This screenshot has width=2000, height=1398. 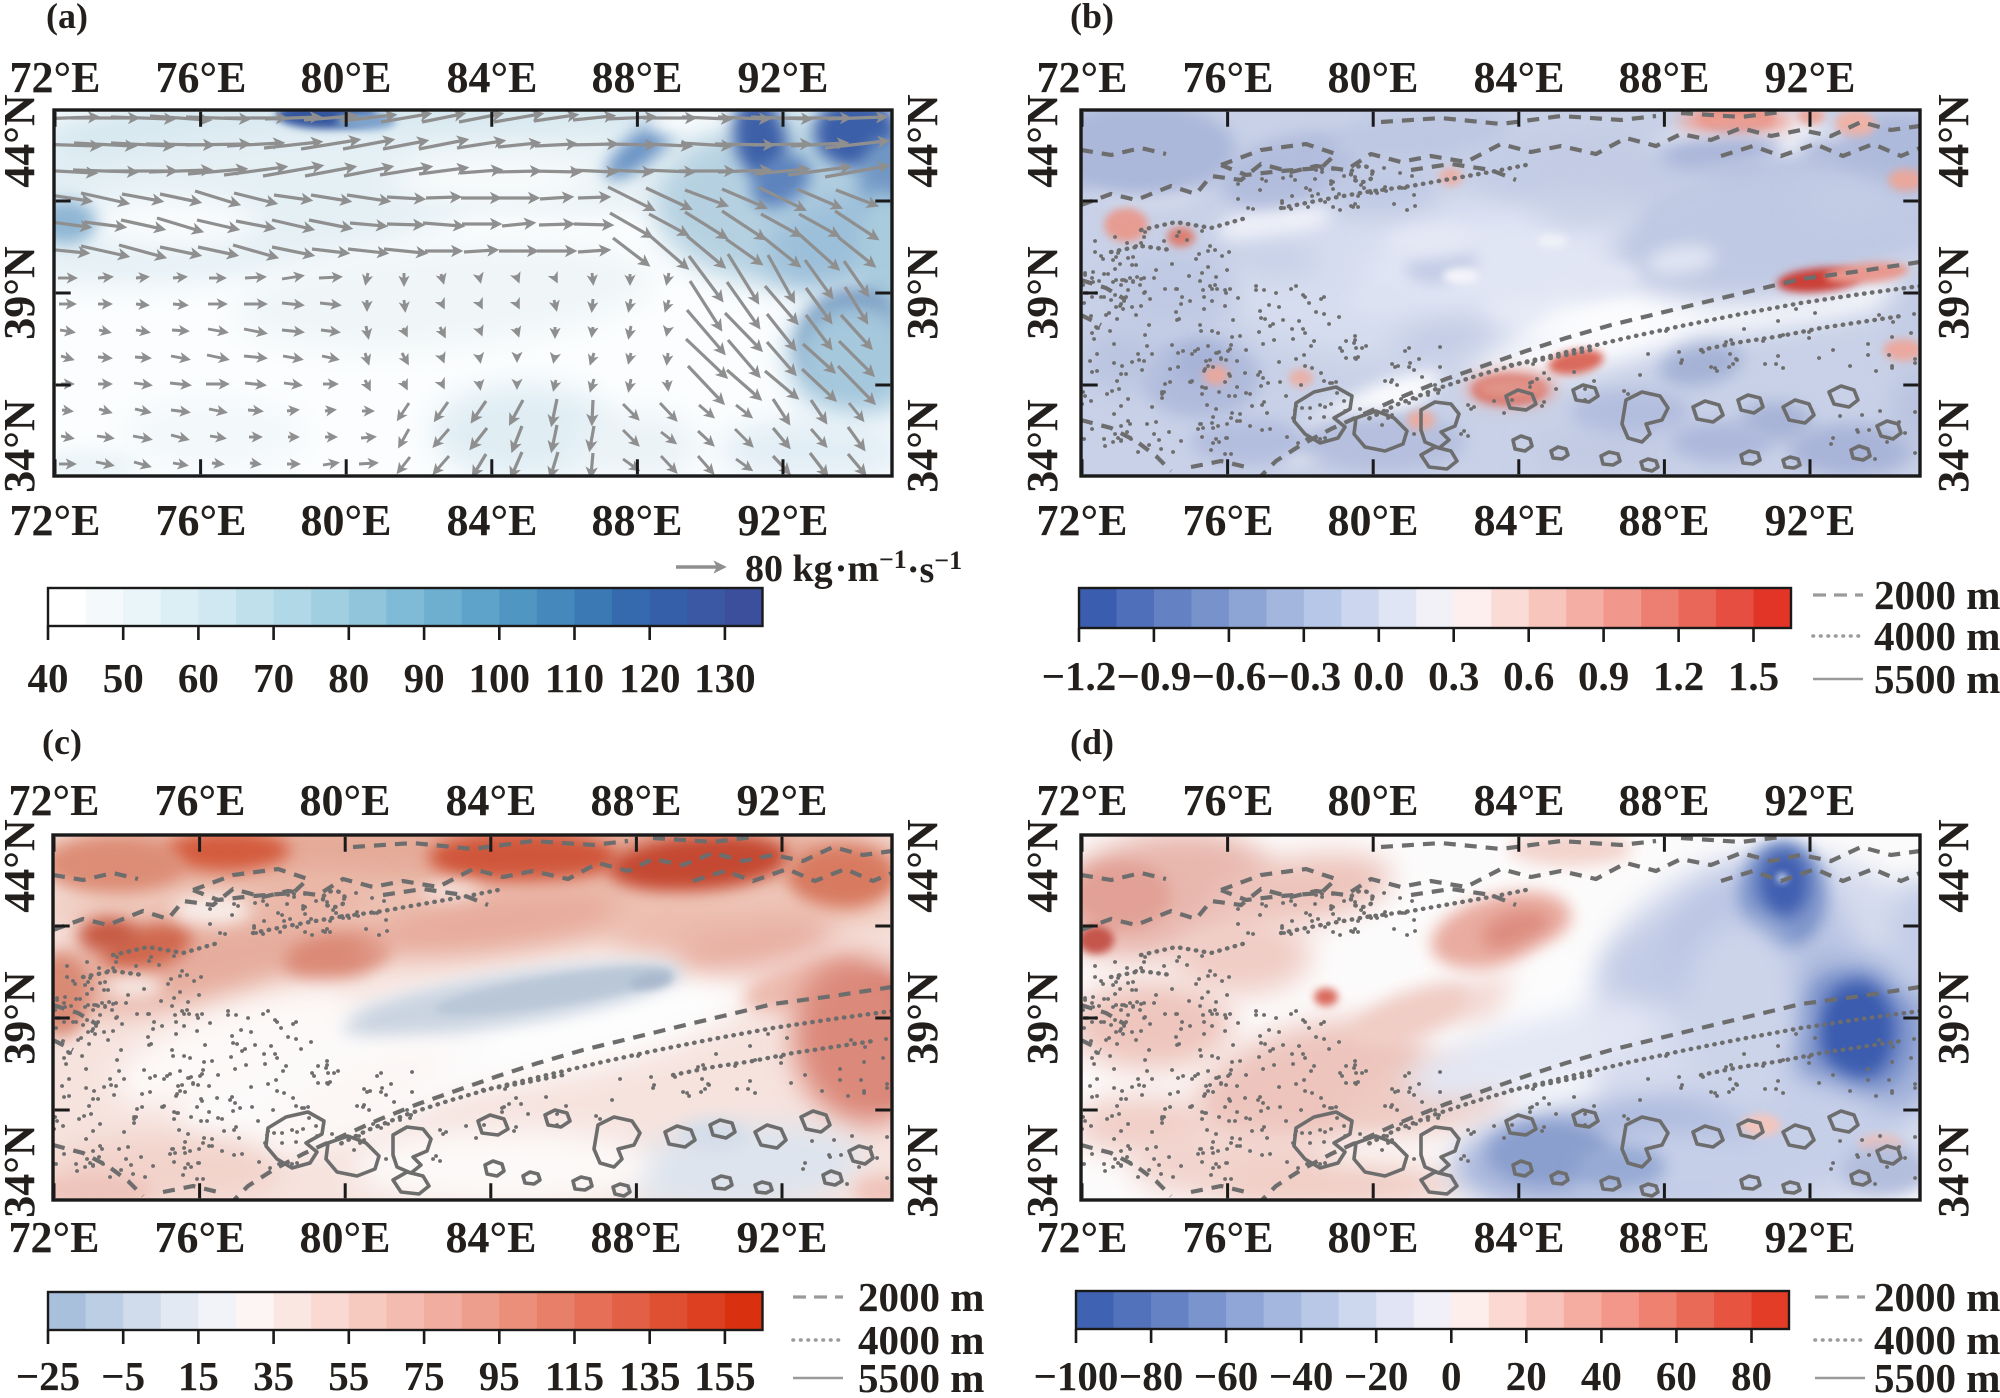 I want to click on svg-text: 120, so click(x=650, y=678).